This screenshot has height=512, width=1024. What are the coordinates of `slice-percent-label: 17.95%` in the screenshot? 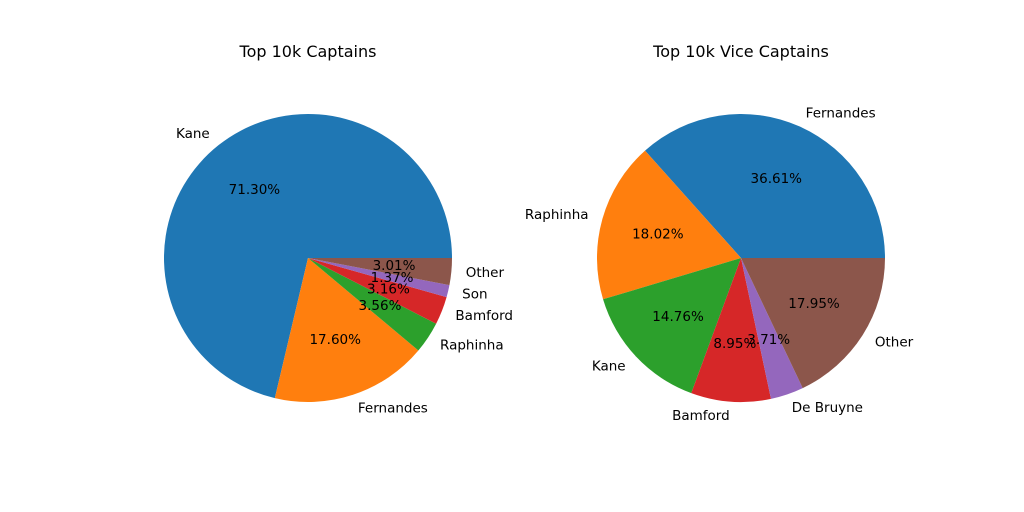 It's located at (814, 304).